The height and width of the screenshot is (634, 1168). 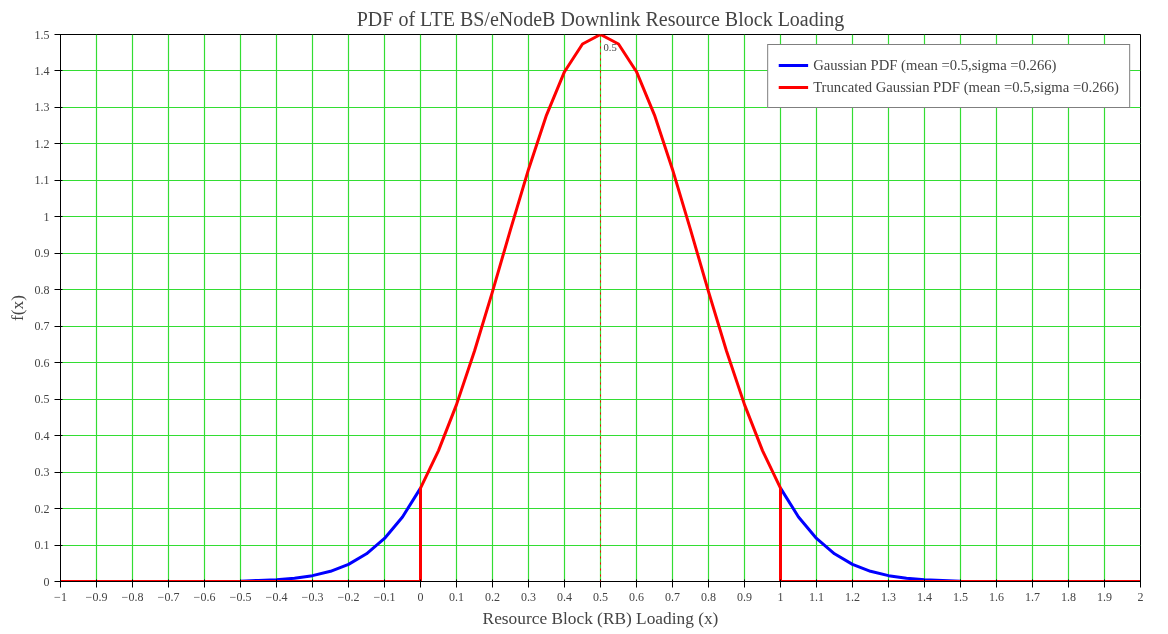 I want to click on x-tick-label: 0.8, so click(x=708, y=596).